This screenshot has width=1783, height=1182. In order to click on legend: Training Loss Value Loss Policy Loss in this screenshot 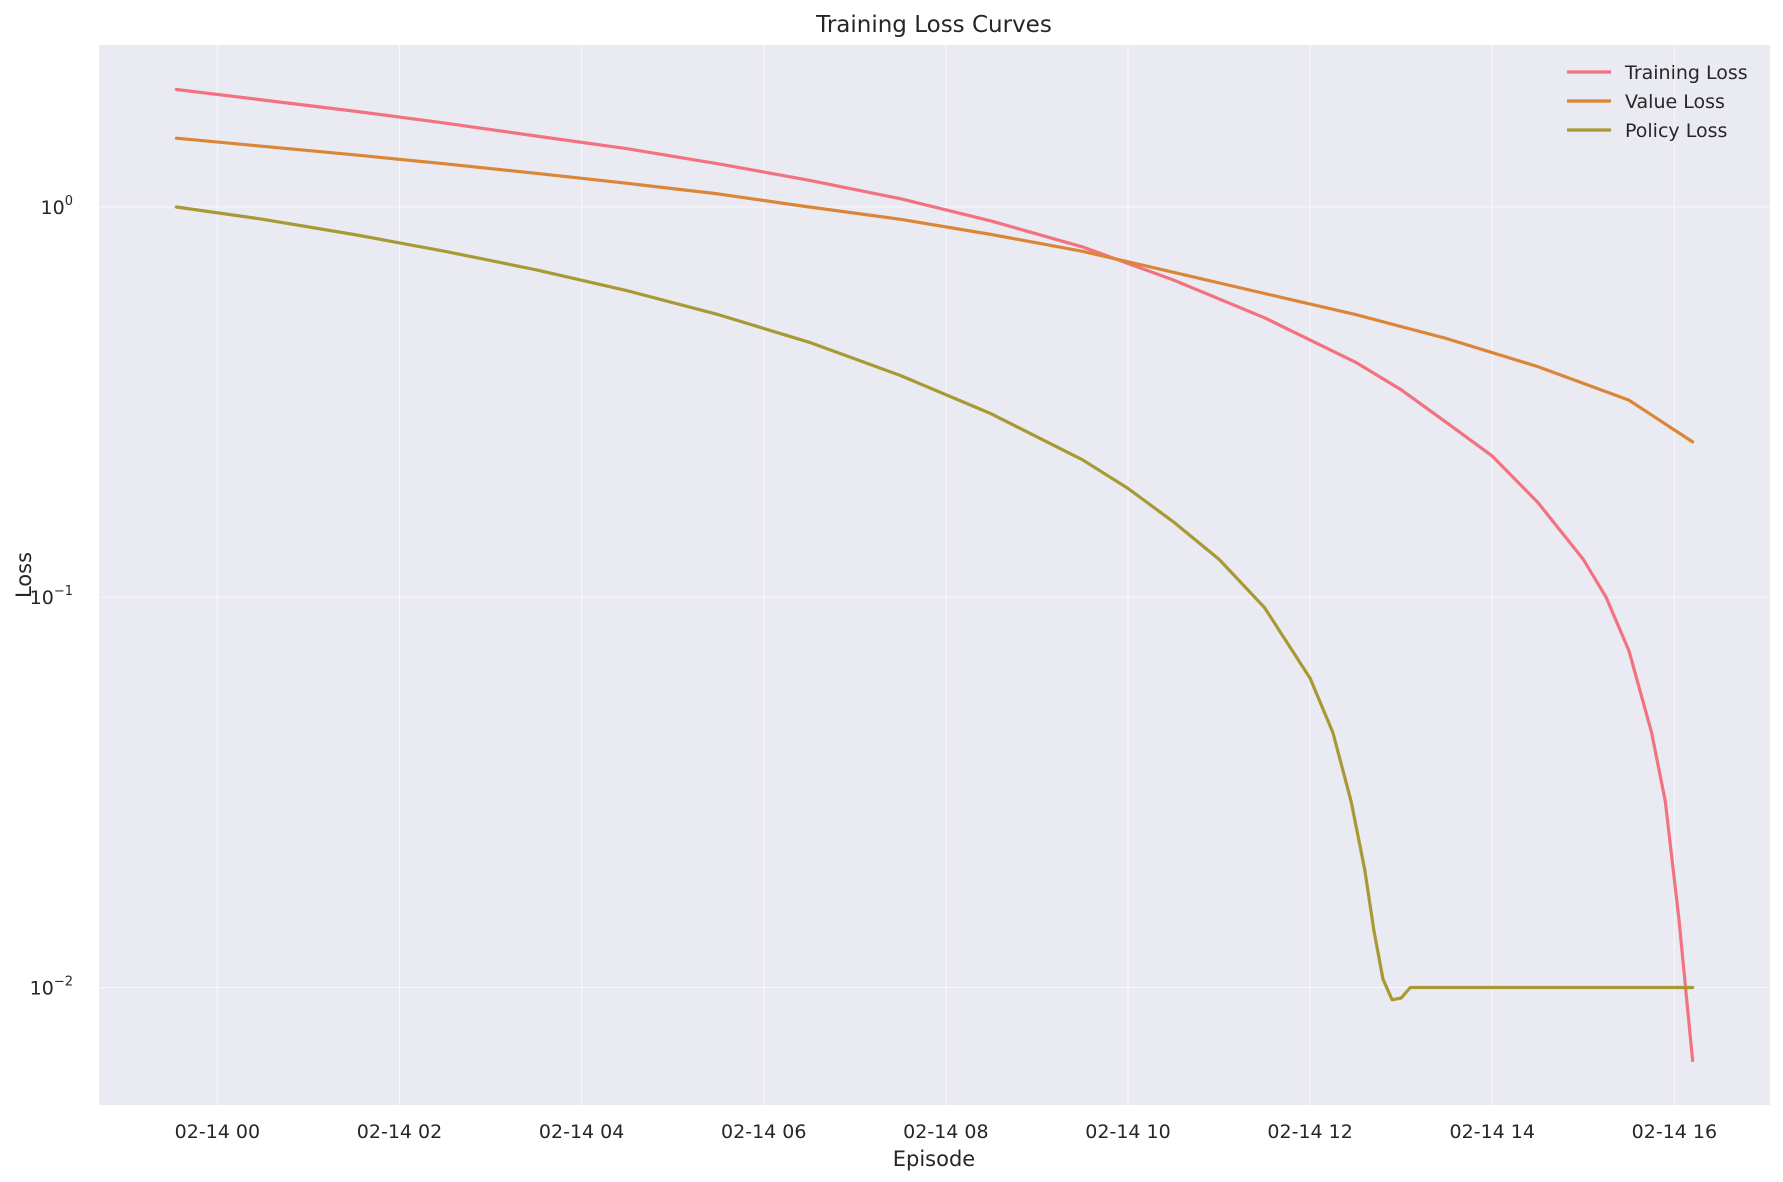, I will do `click(1657, 102)`.